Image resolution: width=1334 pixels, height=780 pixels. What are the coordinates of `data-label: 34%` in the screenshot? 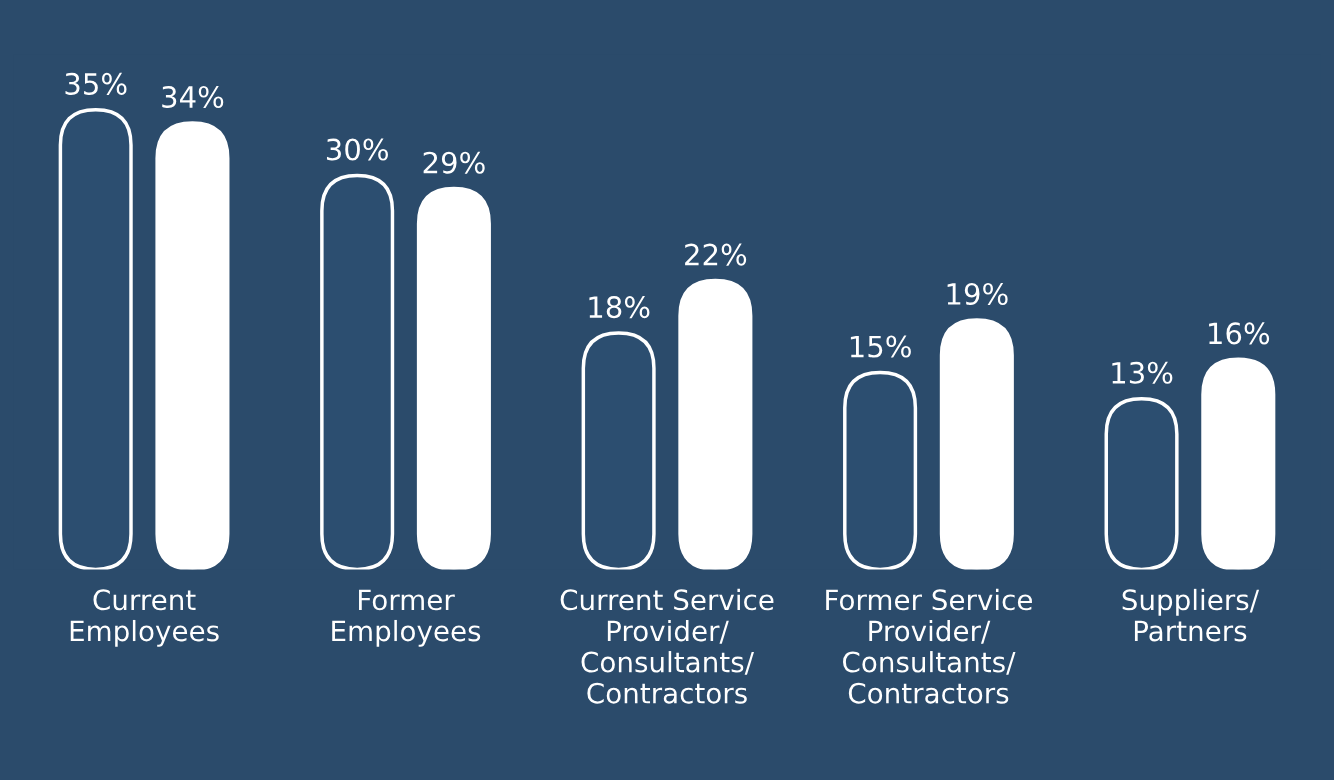 It's located at (193, 97).